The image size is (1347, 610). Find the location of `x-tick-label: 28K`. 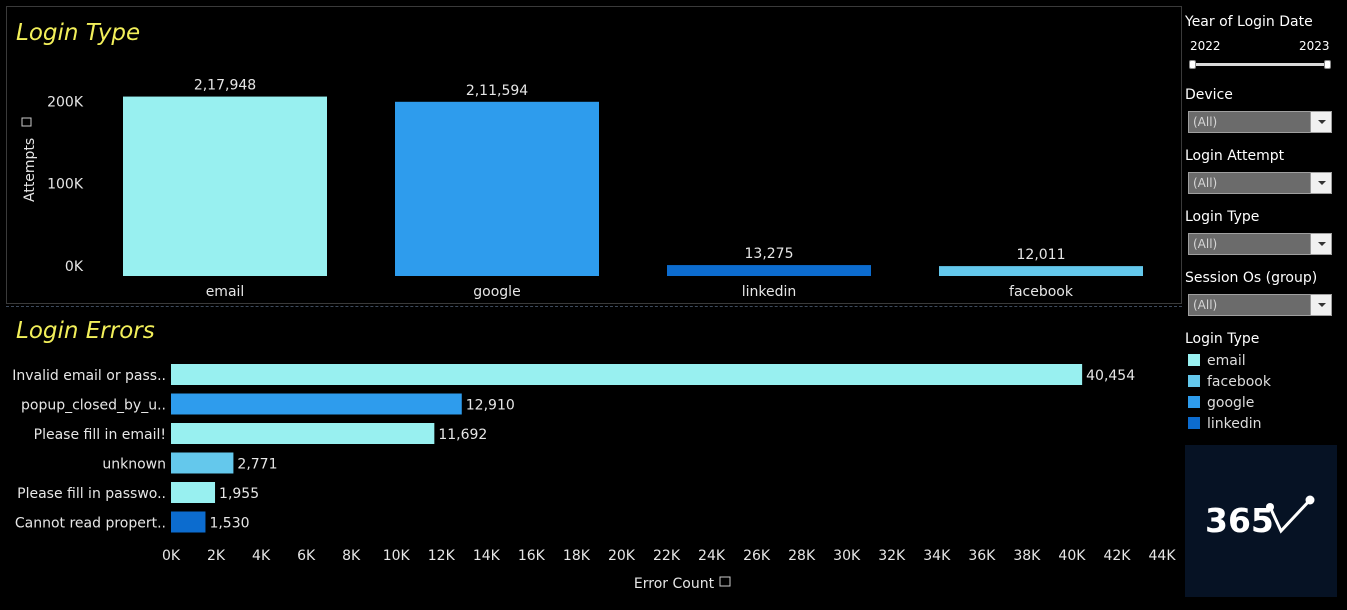

x-tick-label: 28K is located at coordinates (802, 556).